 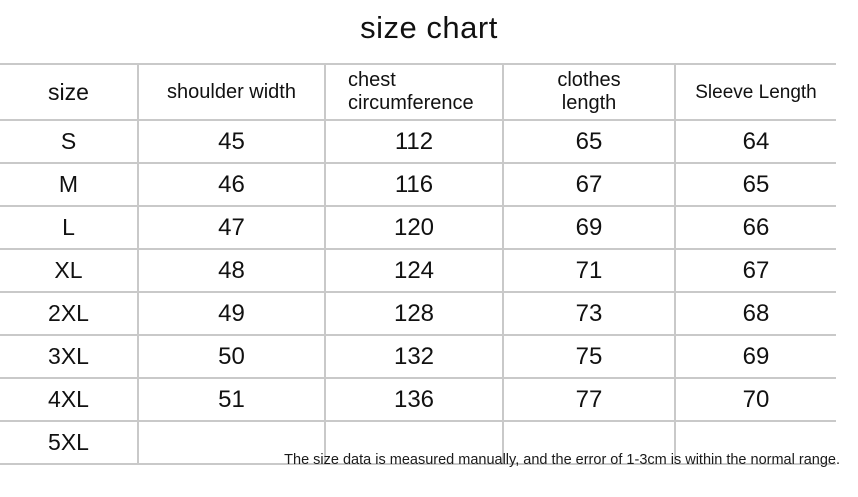 I want to click on cell-clothes-length, so click(x=588, y=442).